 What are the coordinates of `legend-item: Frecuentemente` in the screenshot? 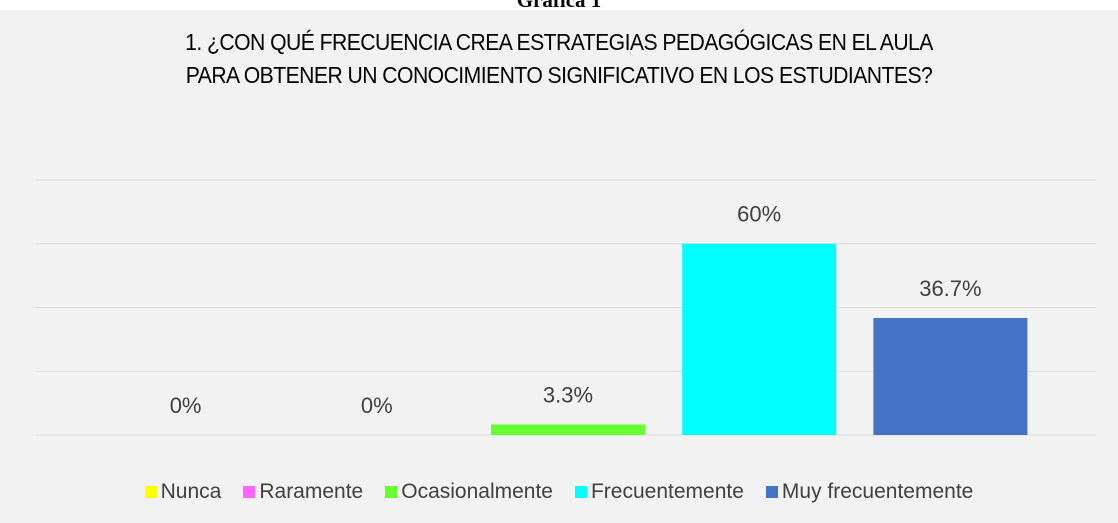 It's located at (659, 492).